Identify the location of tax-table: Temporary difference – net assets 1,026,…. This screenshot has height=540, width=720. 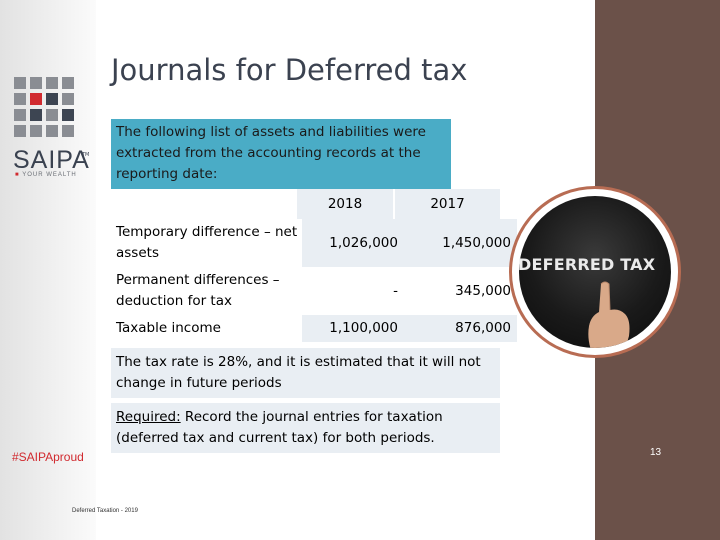
(314, 280).